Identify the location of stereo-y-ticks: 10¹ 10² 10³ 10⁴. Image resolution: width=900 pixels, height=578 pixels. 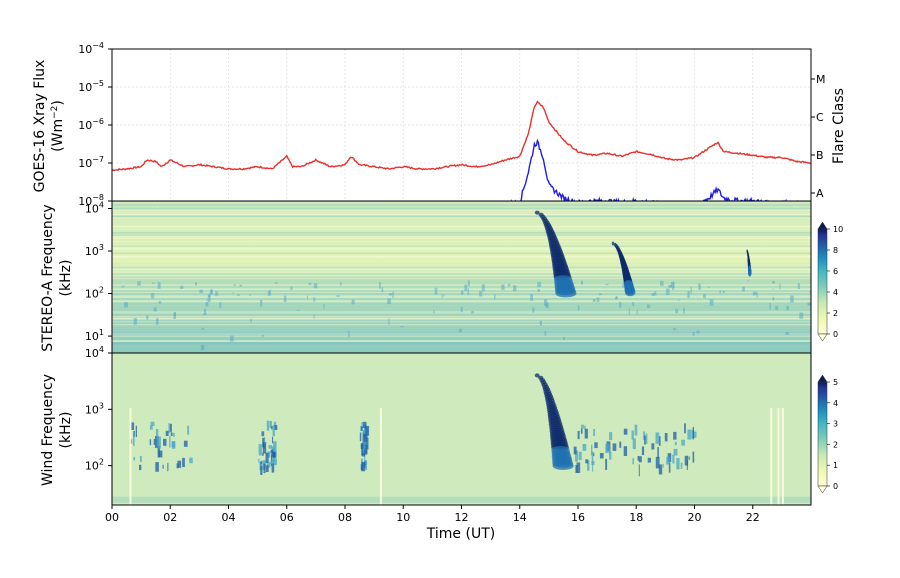
(98, 271).